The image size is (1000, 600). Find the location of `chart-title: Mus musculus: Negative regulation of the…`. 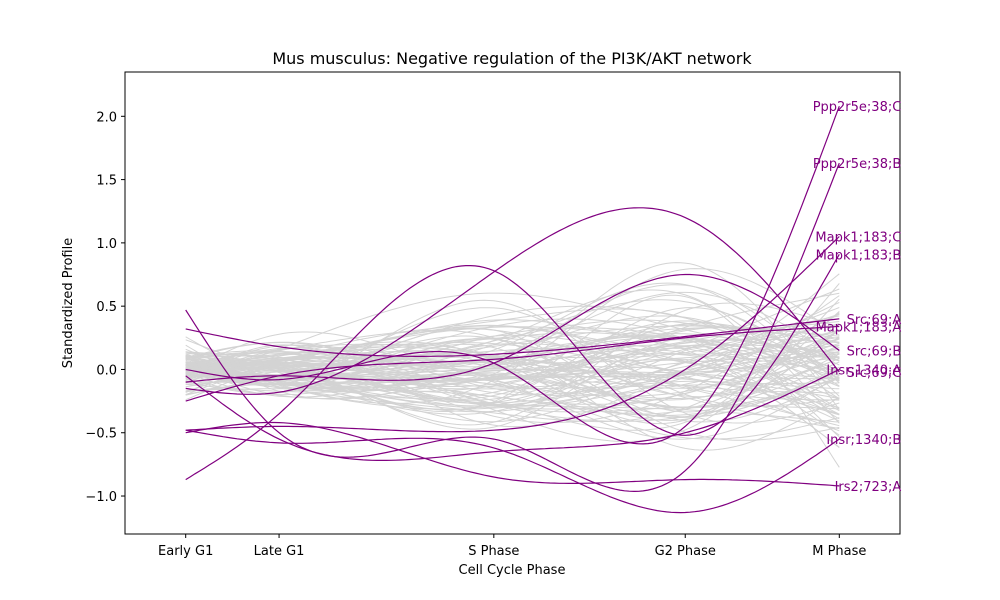

chart-title: Mus musculus: Negative regulation of the… is located at coordinates (512, 58).